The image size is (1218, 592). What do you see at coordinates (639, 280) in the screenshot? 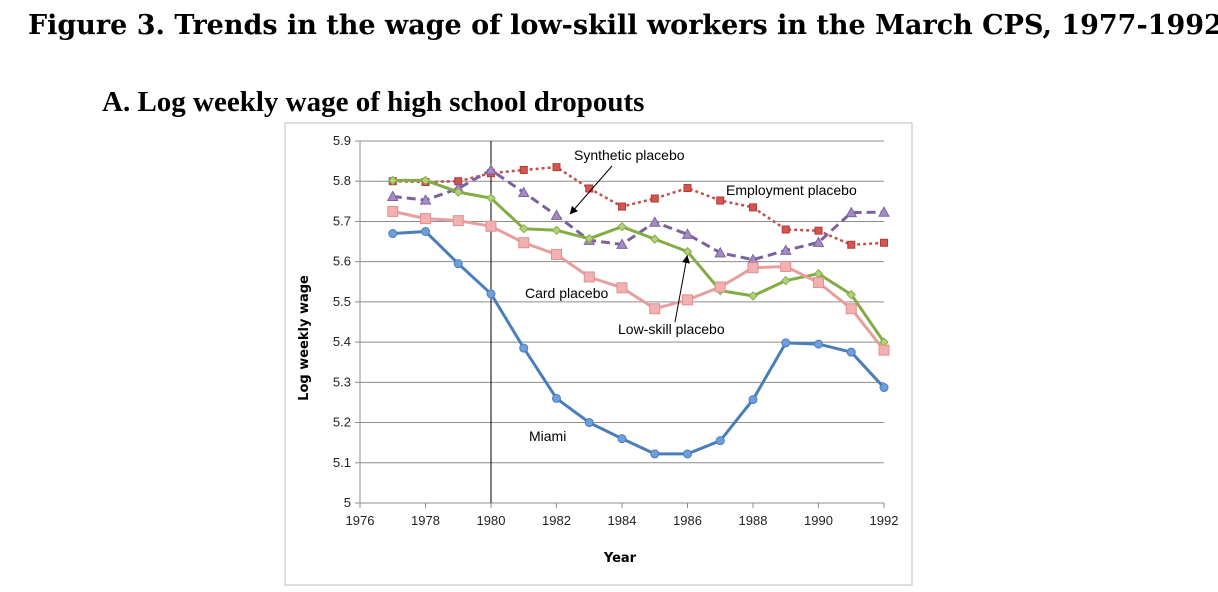
I see `series-line-card-placebo` at bounding box center [639, 280].